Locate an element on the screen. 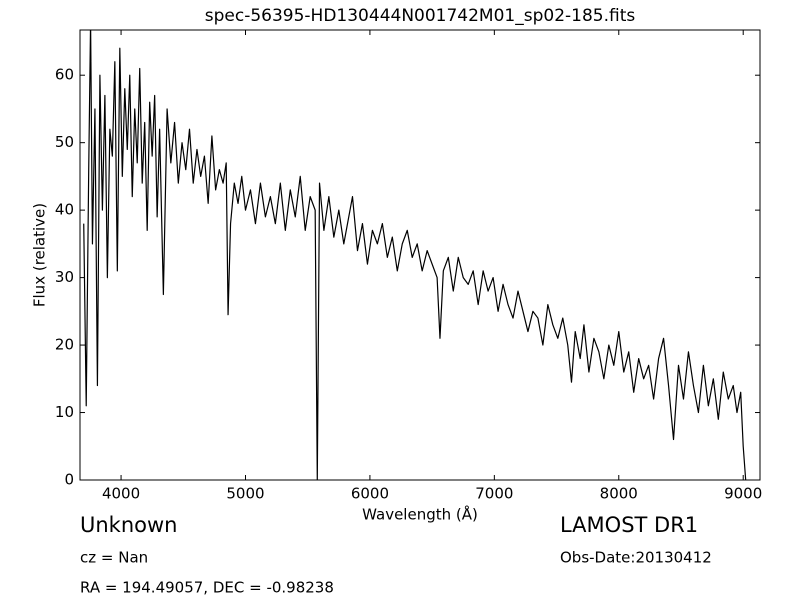 The image size is (800, 600). coordinates: RA = 194.49057, DEC = -0.98238 is located at coordinates (207, 588).